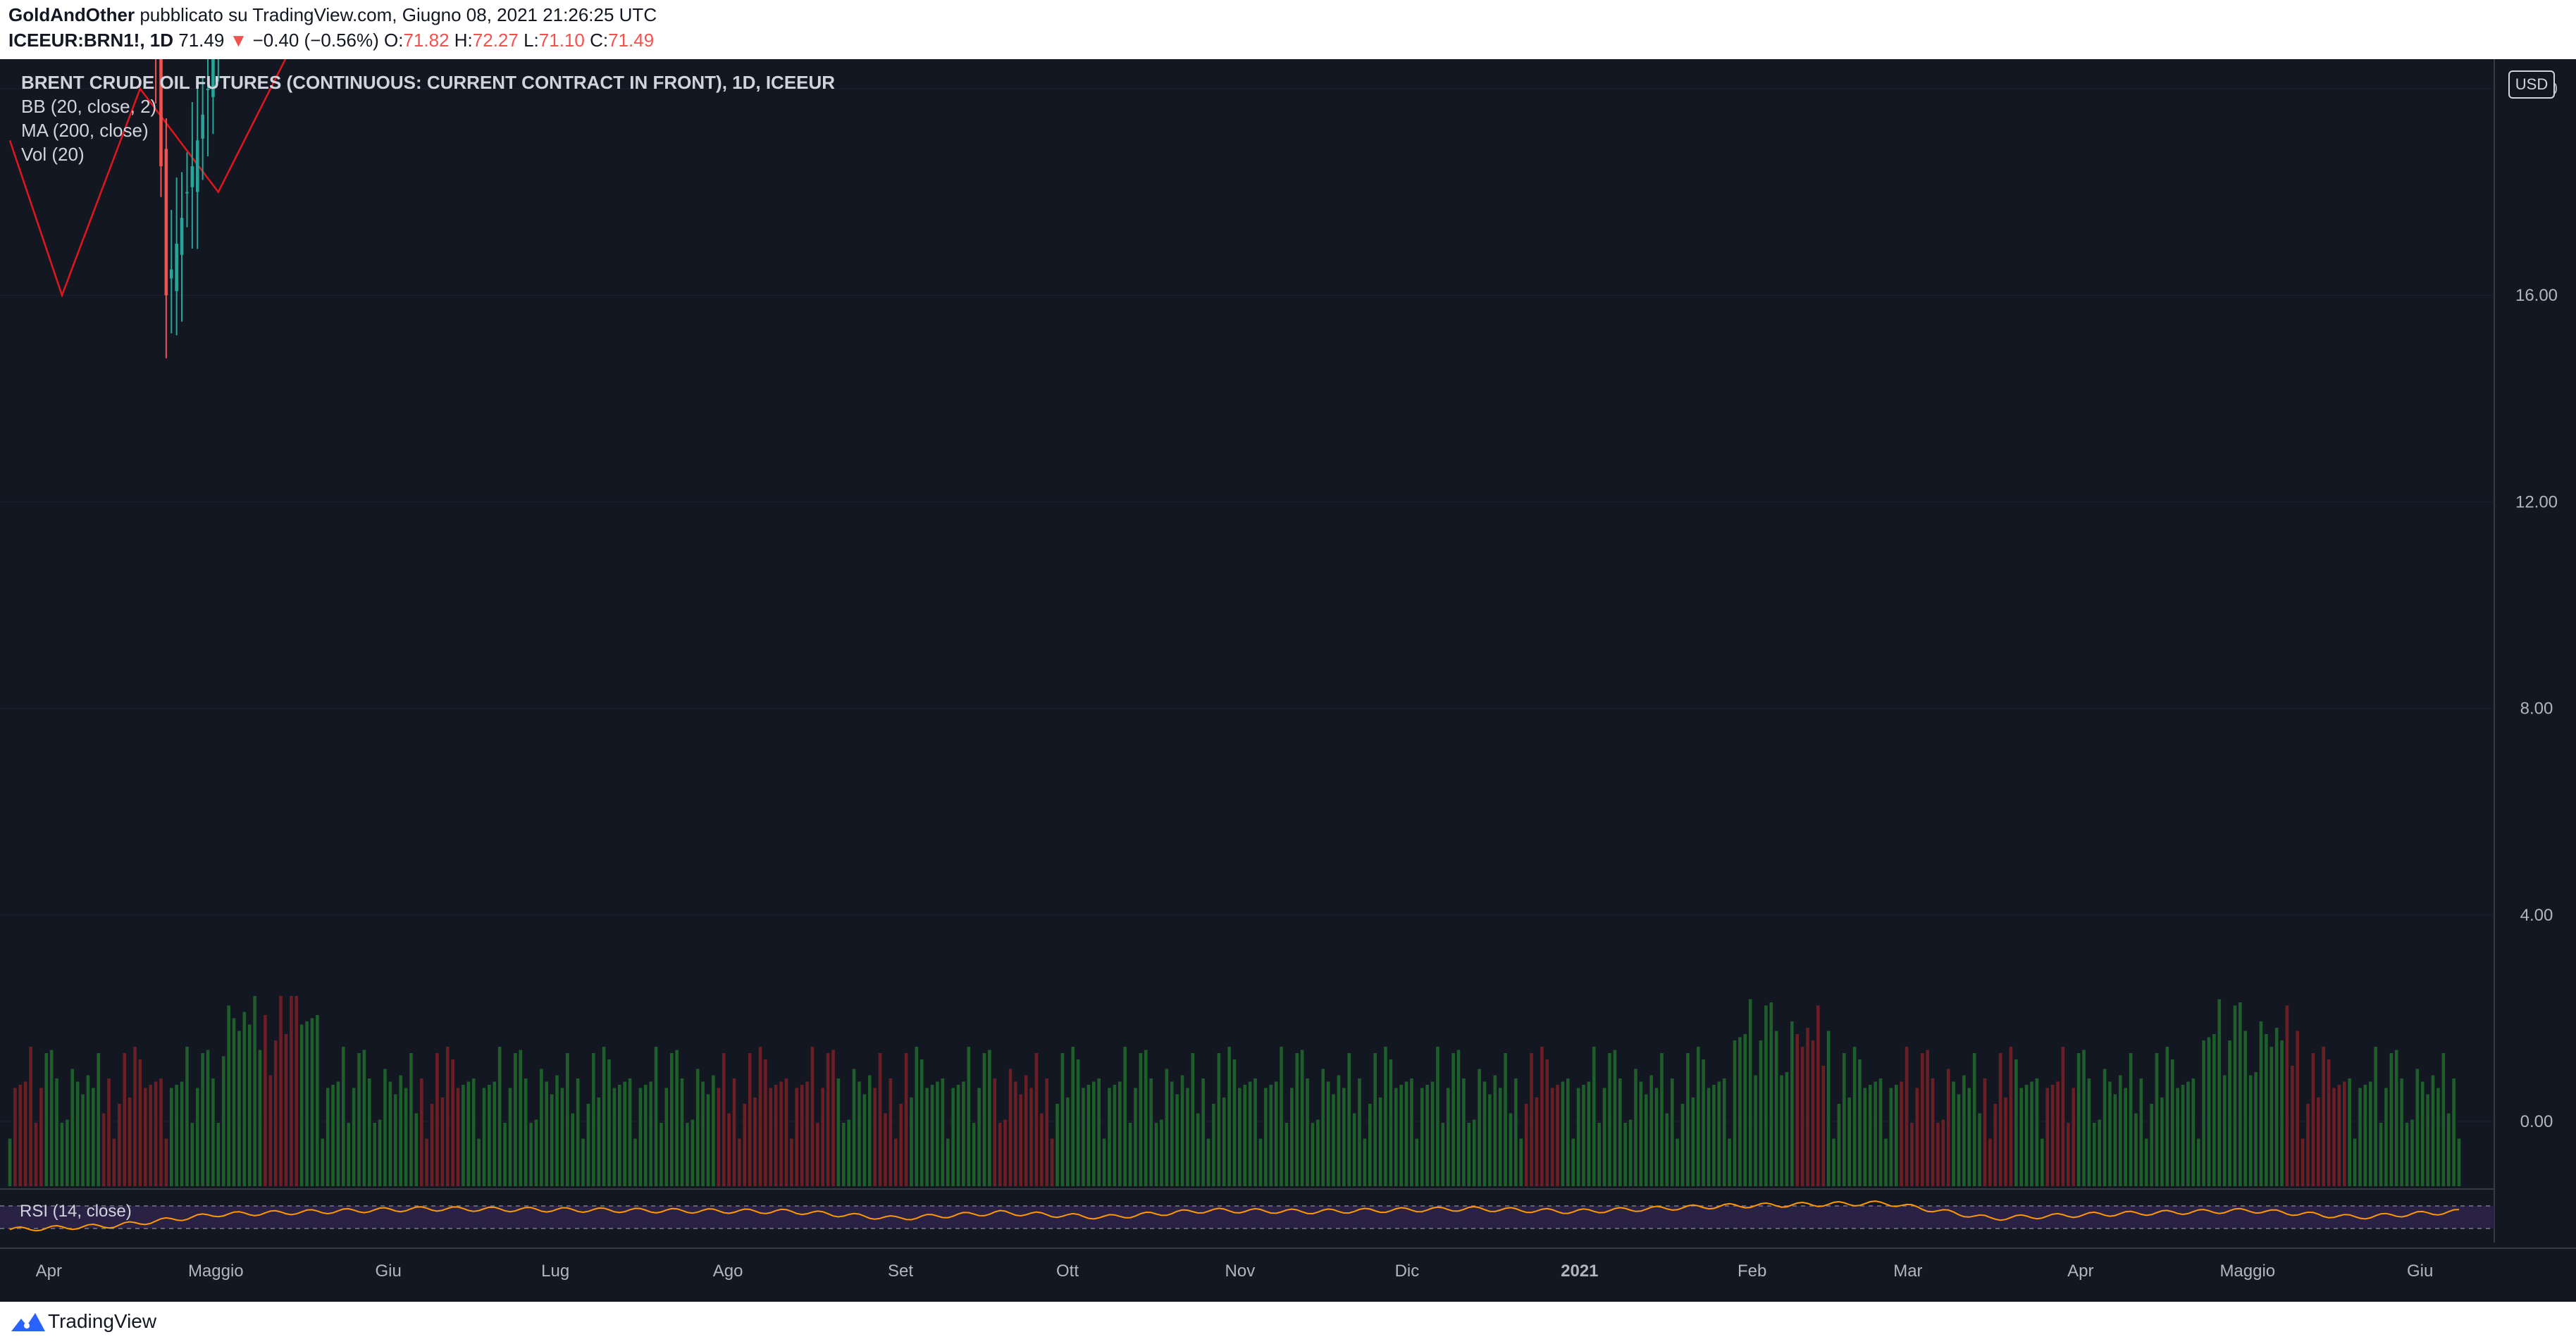  I want to click on down-arrow-icon: ▼, so click(238, 40).